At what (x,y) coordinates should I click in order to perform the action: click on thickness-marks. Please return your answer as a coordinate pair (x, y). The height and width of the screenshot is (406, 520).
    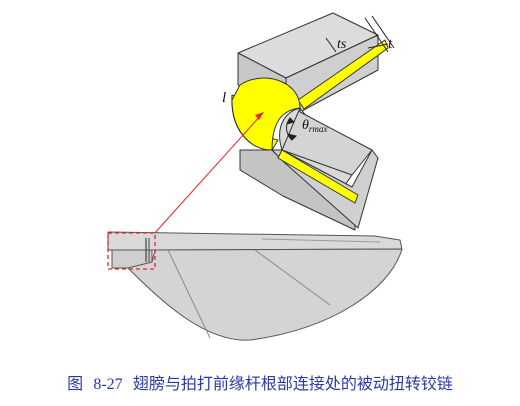
    Looking at the image, I should click on (360, 34).